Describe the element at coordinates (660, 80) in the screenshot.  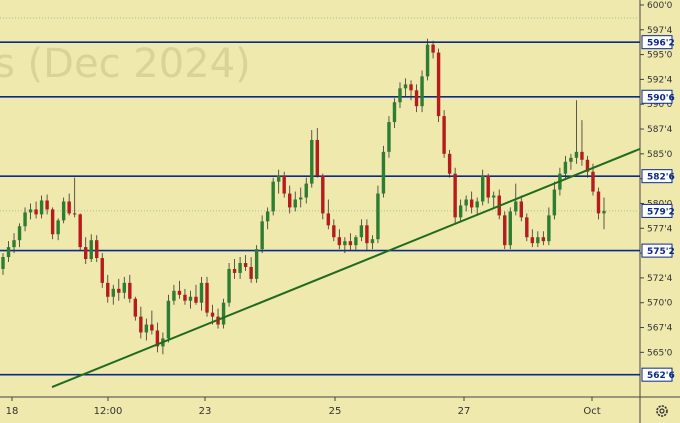
I see `price-tick-label: 592'4` at that location.